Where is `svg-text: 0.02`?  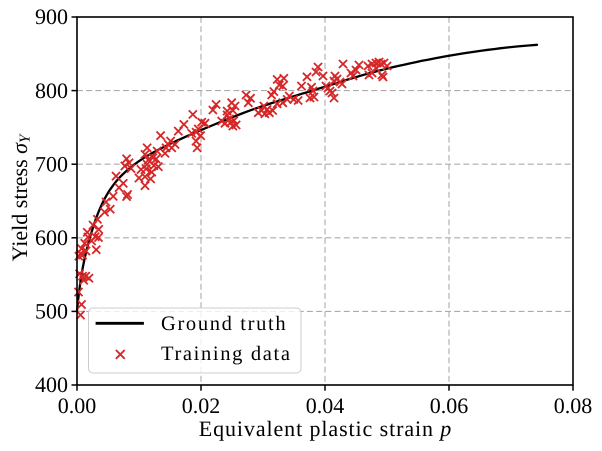
svg-text: 0.02 is located at coordinates (201, 405).